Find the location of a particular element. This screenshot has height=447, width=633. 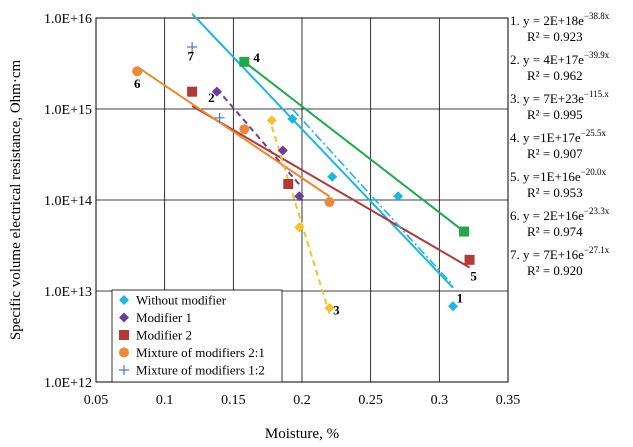

equation-formula: 2. y = 4E+17e−39.9x is located at coordinates (571, 57).